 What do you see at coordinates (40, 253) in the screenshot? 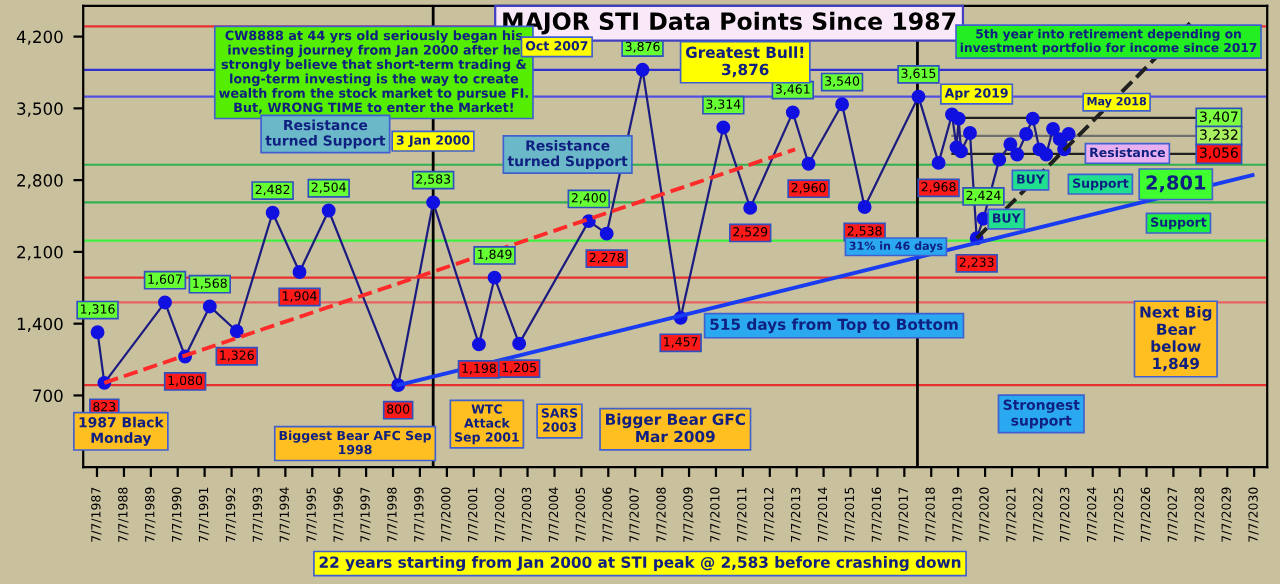
I see `y-tick-label: 2,100` at bounding box center [40, 253].